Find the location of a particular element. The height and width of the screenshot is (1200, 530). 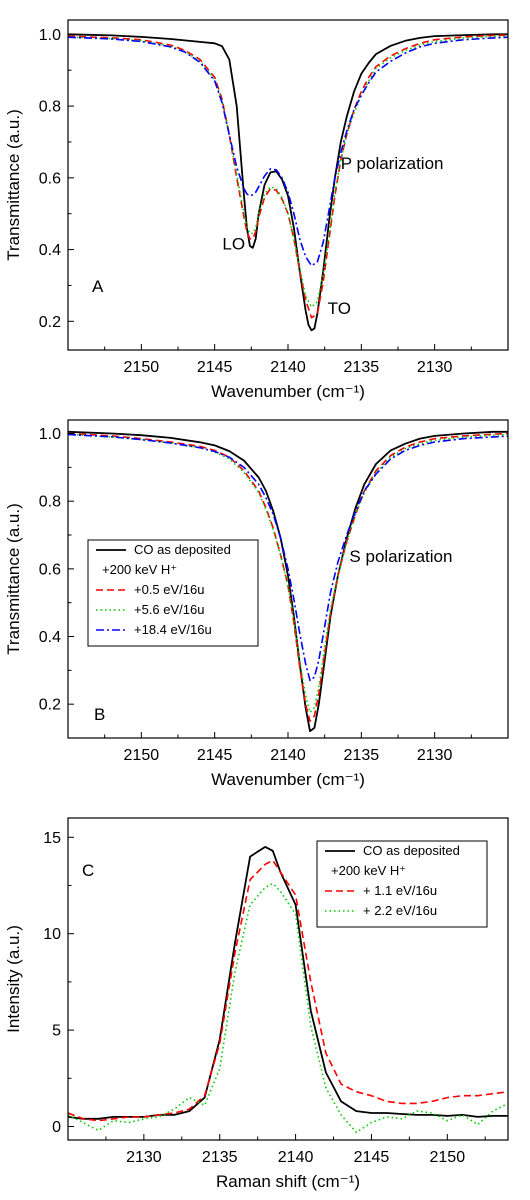

panel-letter: B is located at coordinates (99, 714).